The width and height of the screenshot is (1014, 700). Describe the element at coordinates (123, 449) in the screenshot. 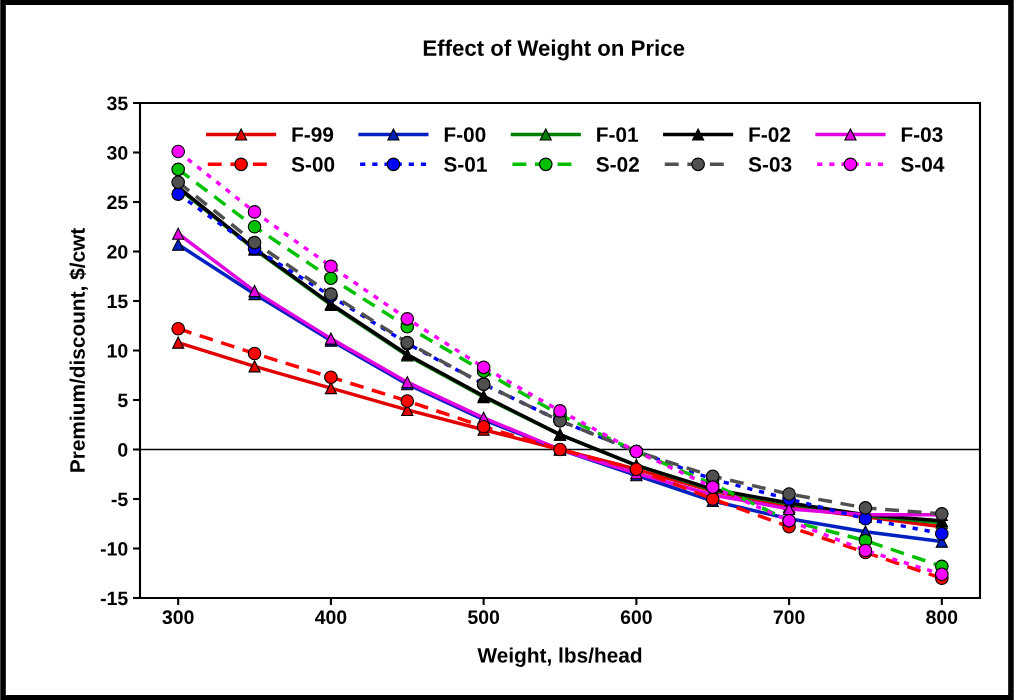

I see `y-tick-label: 0` at that location.